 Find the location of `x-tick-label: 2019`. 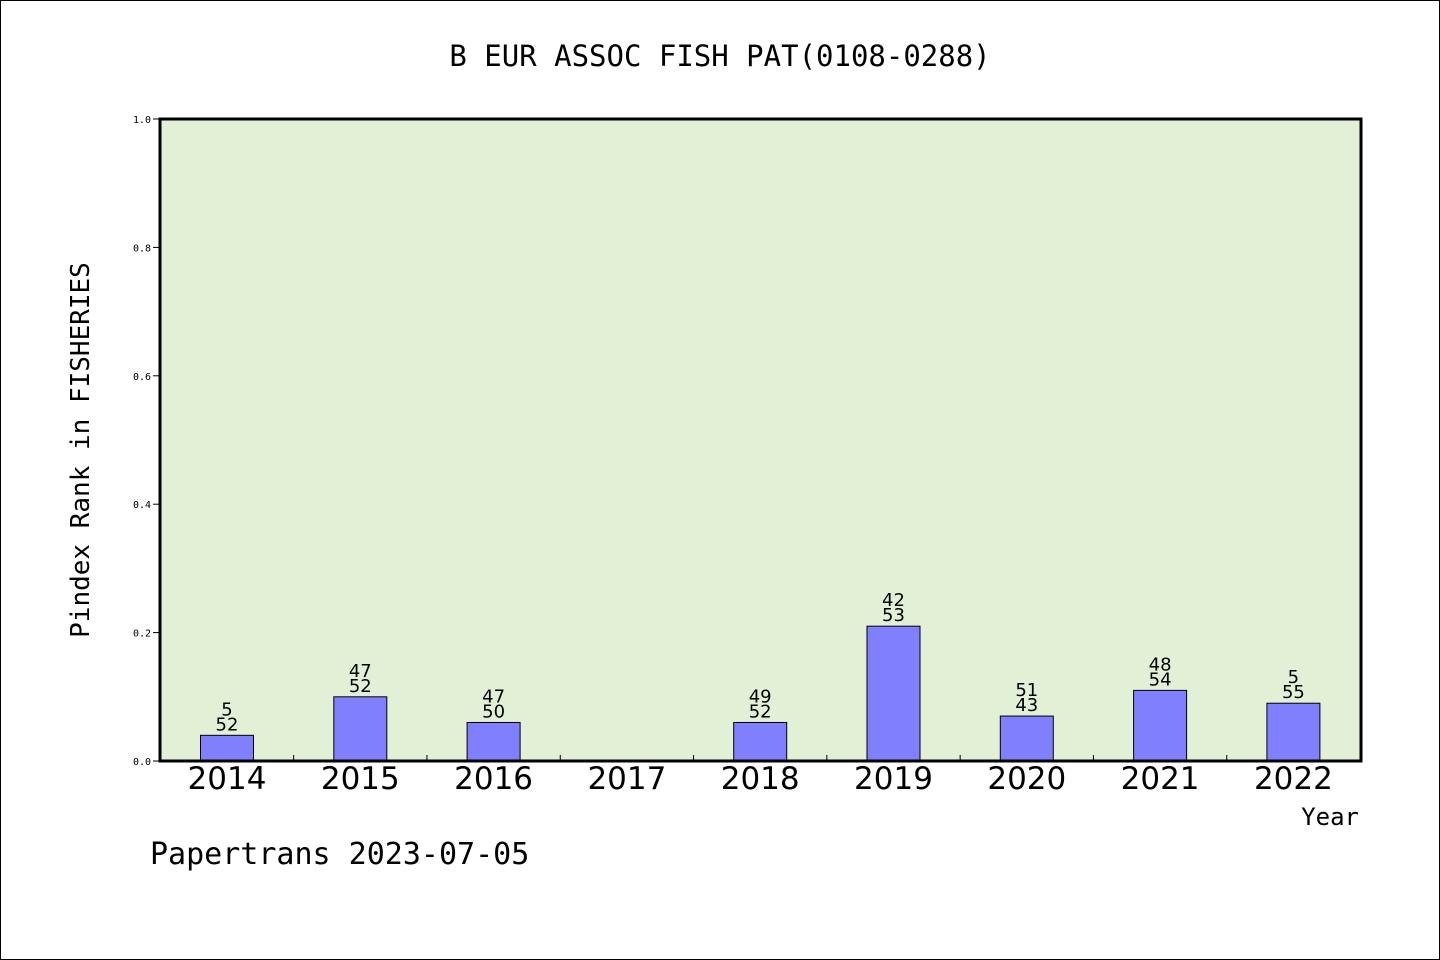

x-tick-label: 2019 is located at coordinates (893, 779).